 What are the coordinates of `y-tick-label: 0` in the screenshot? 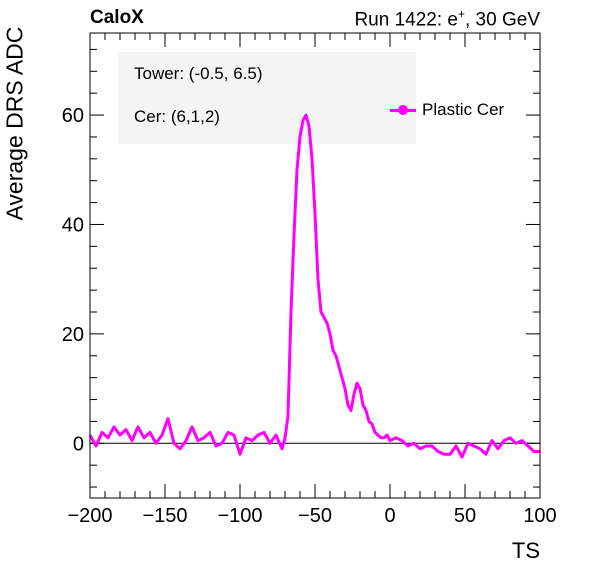 It's located at (78, 444).